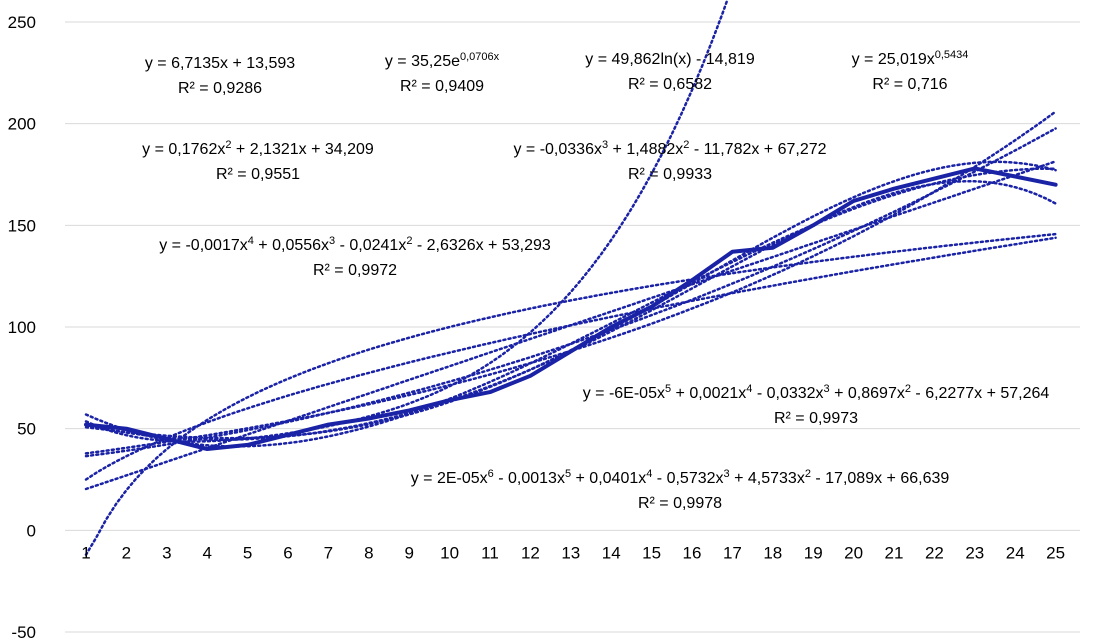  What do you see at coordinates (22, 225) in the screenshot?
I see `y-tick-label: 150` at bounding box center [22, 225].